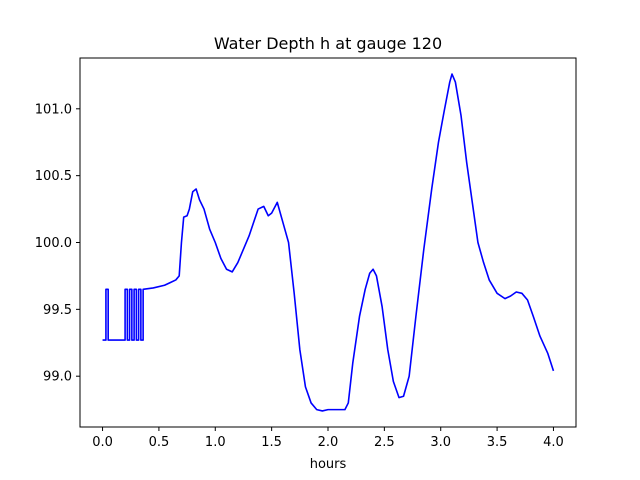 This screenshot has height=480, width=640. I want to click on y-tick-label: 99.5, so click(57, 310).